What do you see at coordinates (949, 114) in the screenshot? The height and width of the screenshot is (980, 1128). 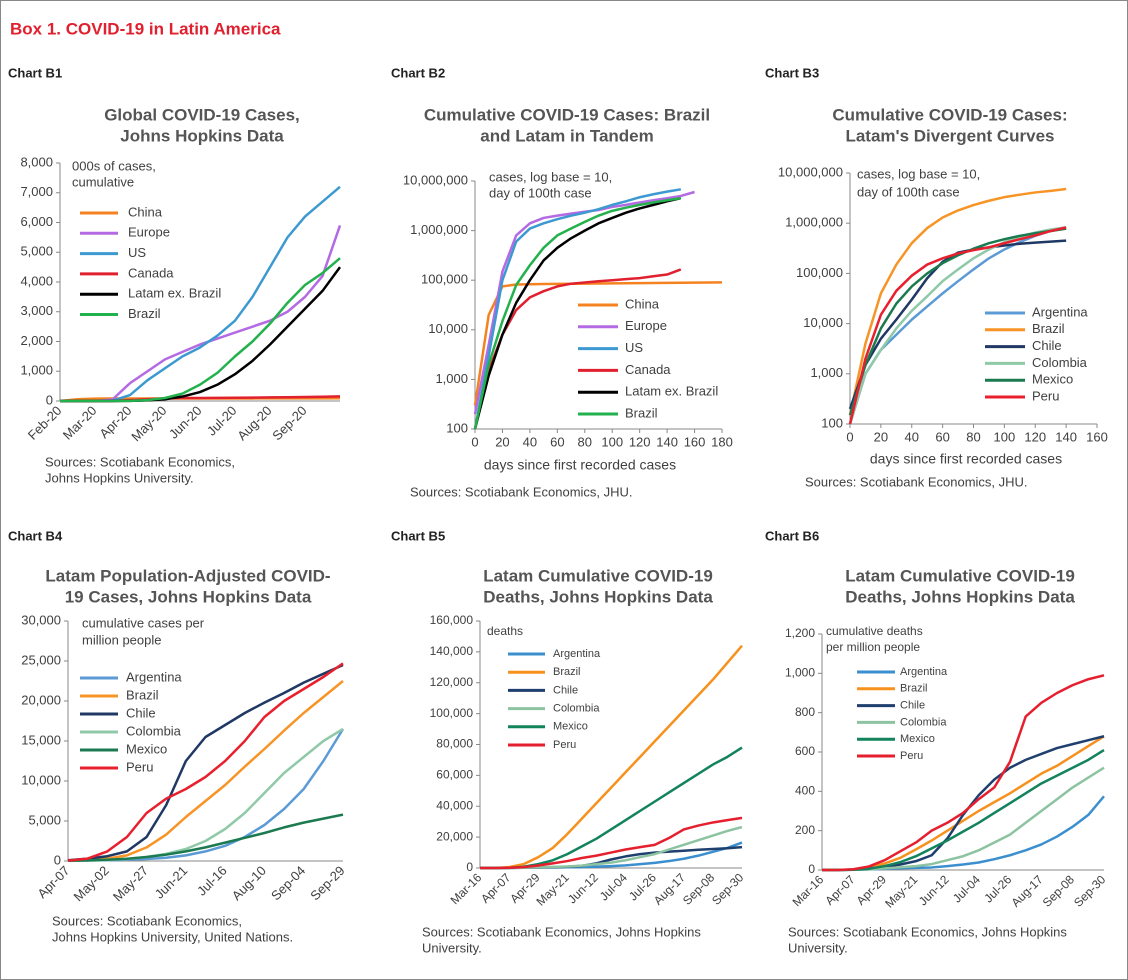 I see `chart-title: Cumulative COVID-19 Cases:` at bounding box center [949, 114].